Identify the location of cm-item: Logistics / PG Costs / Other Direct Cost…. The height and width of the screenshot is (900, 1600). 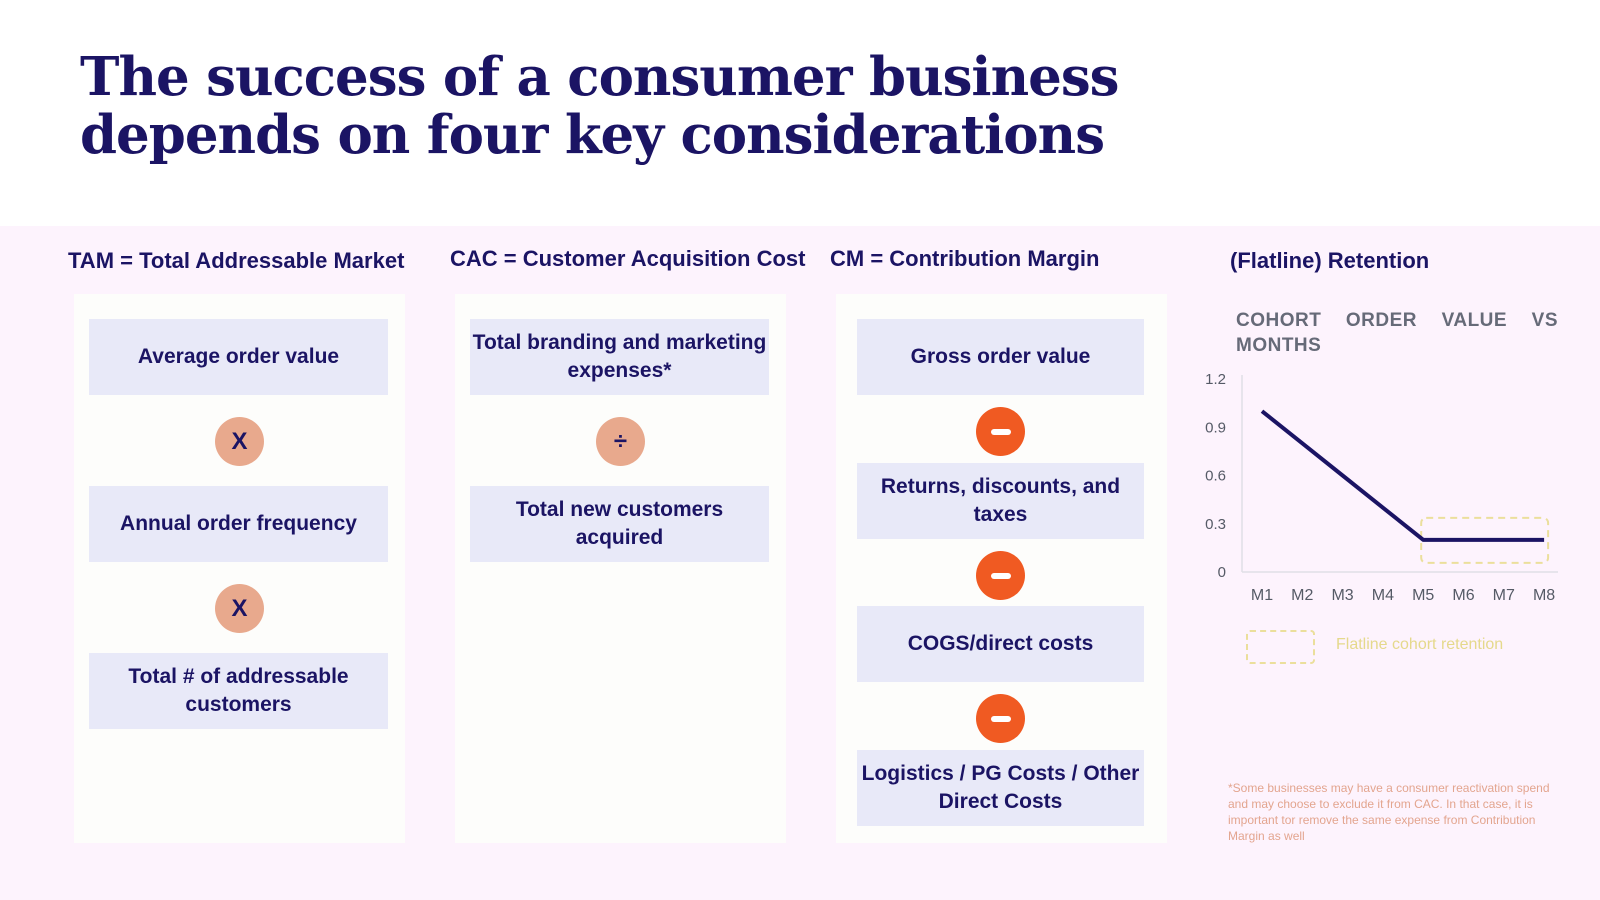
(1000, 788).